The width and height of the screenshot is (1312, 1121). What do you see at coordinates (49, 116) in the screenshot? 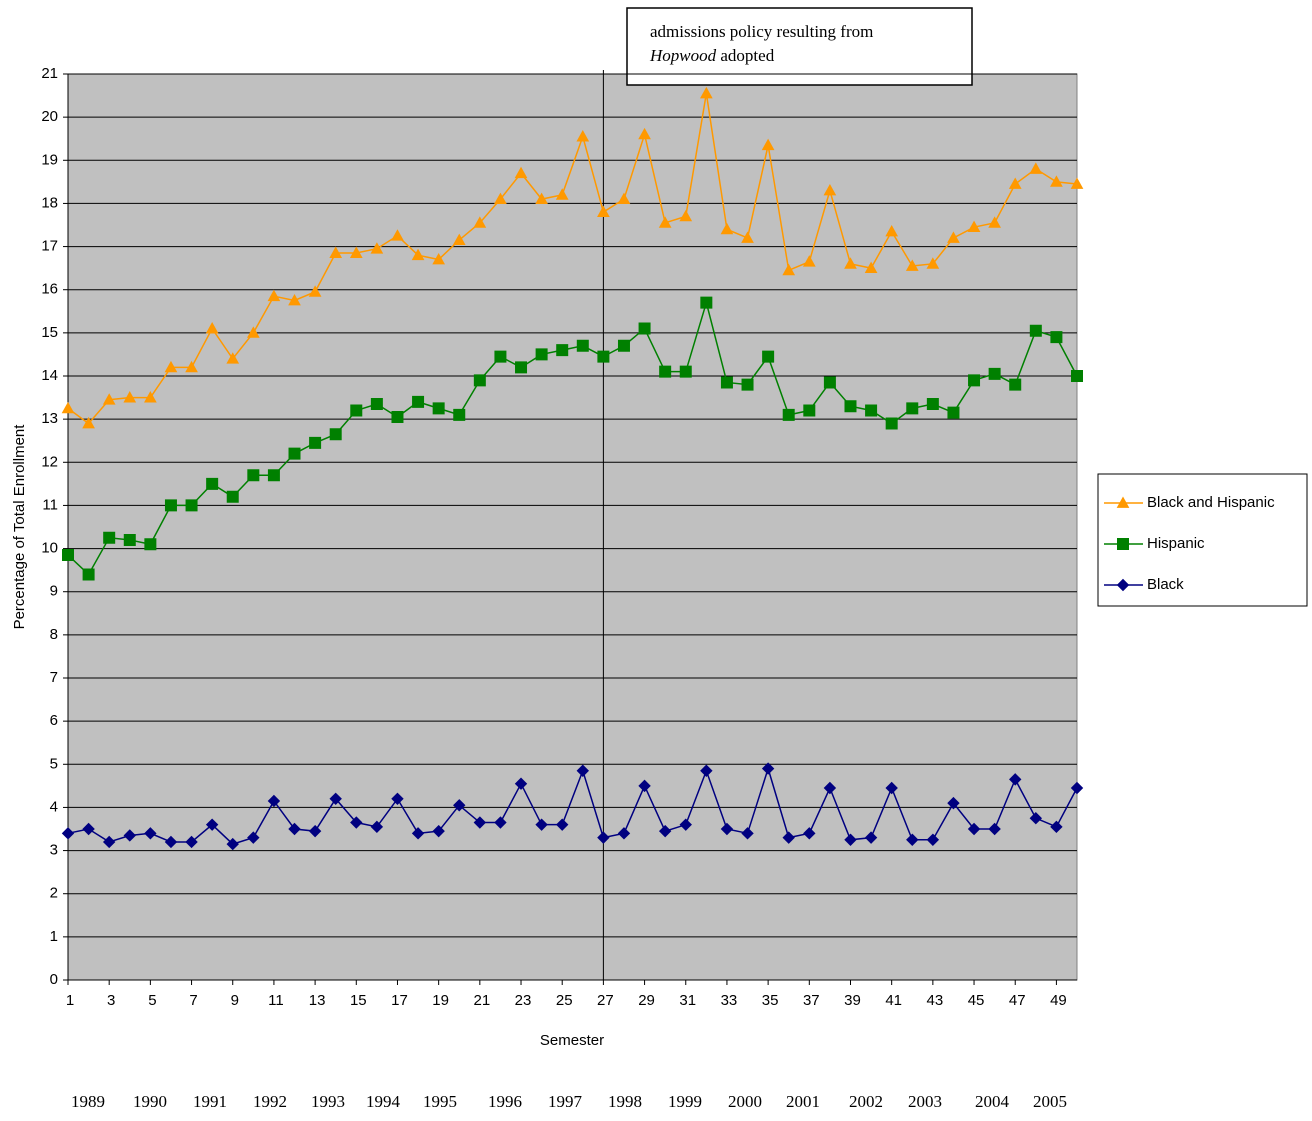
I see `y-tick-label: 20` at bounding box center [49, 116].